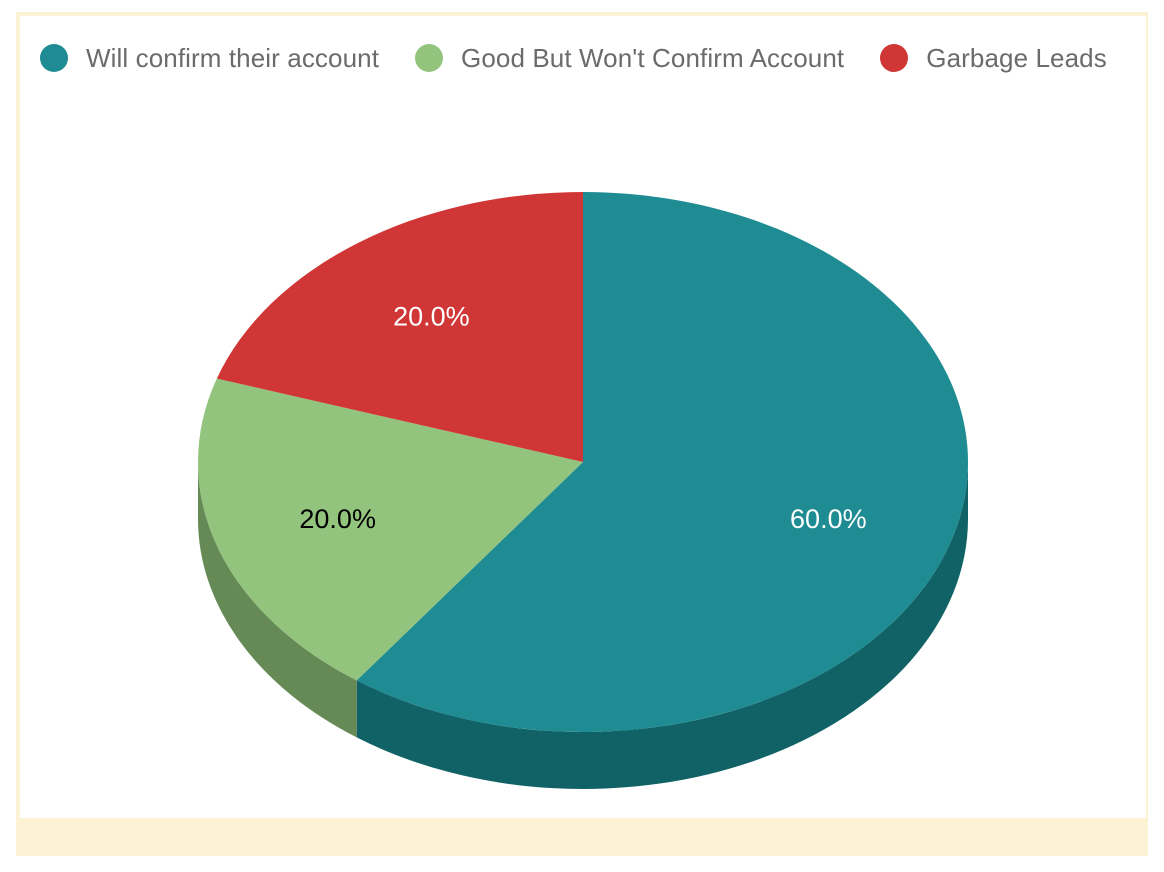 The height and width of the screenshot is (872, 1164). I want to click on pie-labels: 60.0% 20.0% 20.0%, so click(582, 418).